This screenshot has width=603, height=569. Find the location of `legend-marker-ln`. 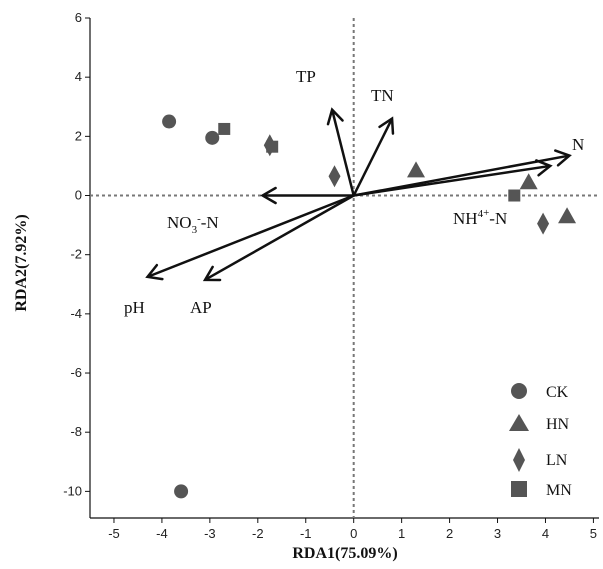

legend-marker-ln is located at coordinates (519, 460).